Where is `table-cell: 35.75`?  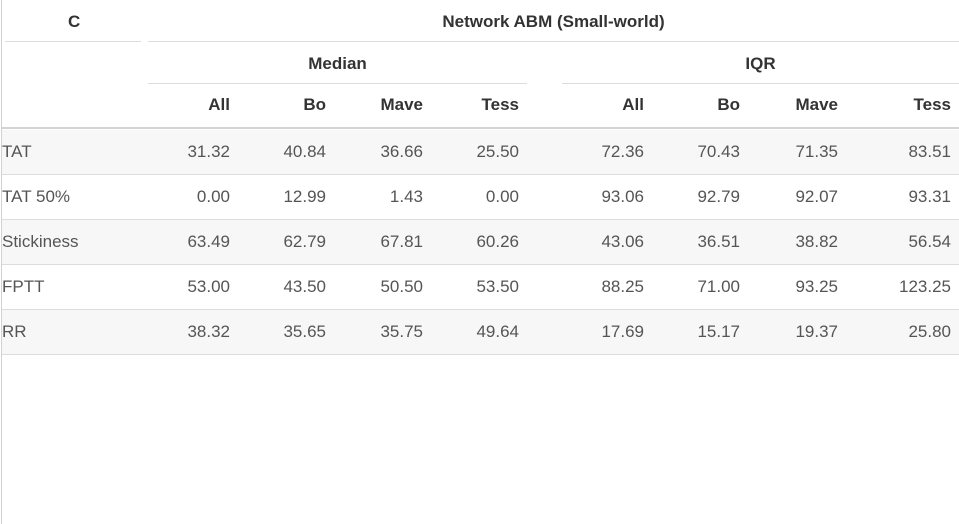 table-cell: 35.75 is located at coordinates (374, 332).